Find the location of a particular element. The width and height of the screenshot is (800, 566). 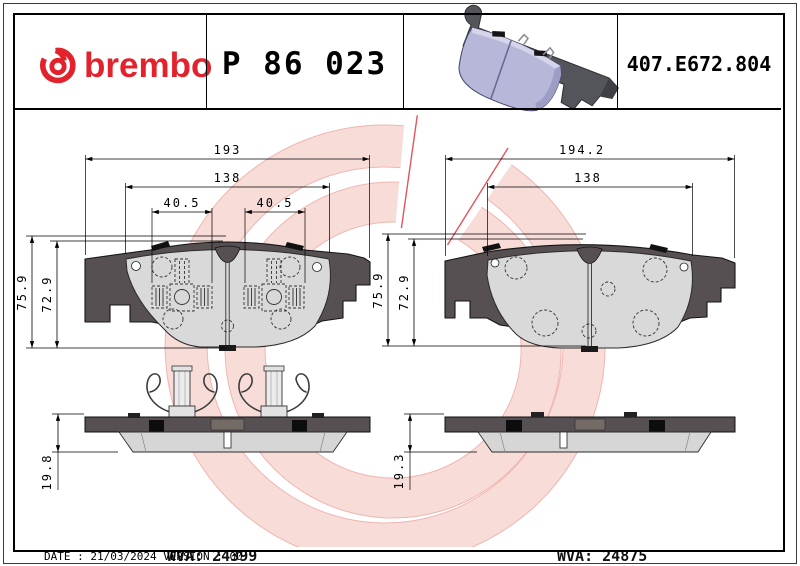

dim-label-right-thickness: 19.3 is located at coordinates (399, 471).